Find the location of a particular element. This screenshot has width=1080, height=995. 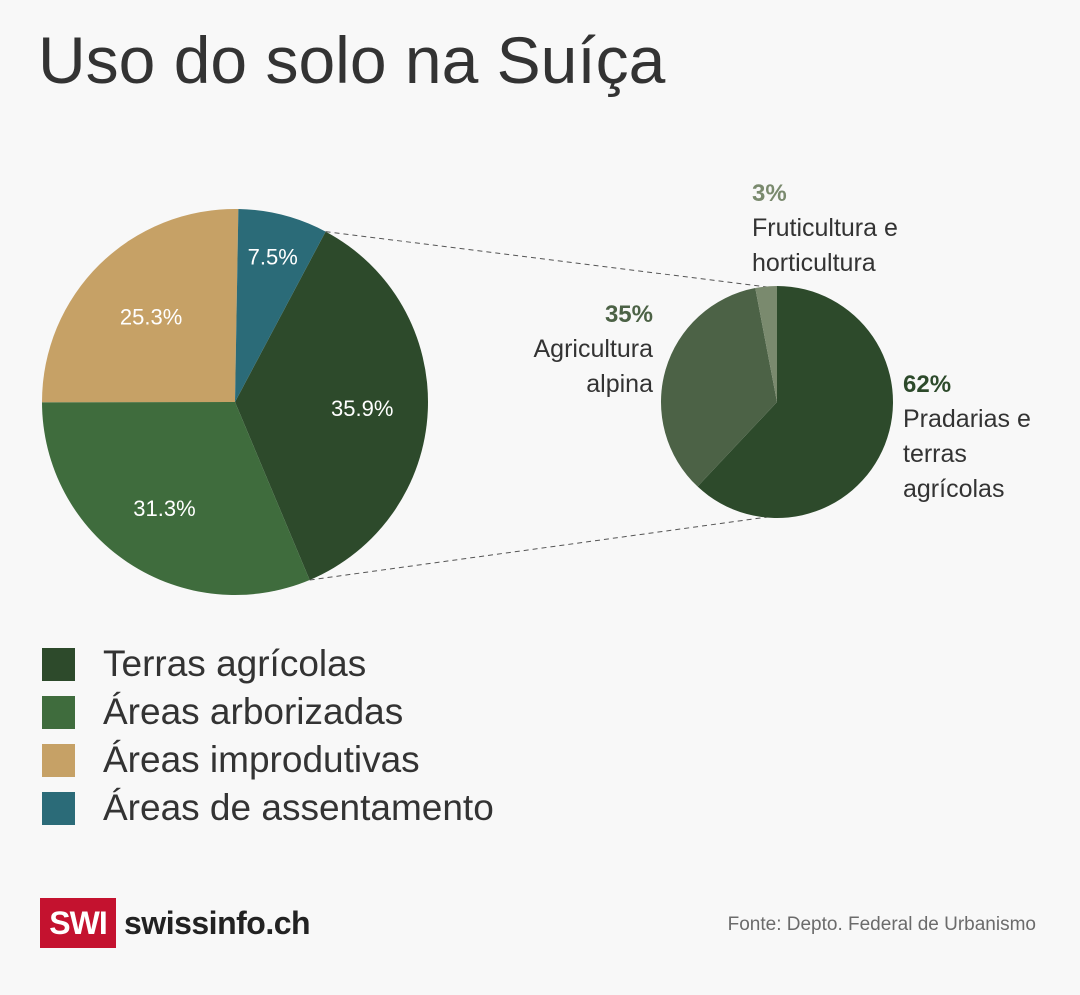

main-pie: 35.9% 31.3% 25.3% 7.5% is located at coordinates (235, 402).